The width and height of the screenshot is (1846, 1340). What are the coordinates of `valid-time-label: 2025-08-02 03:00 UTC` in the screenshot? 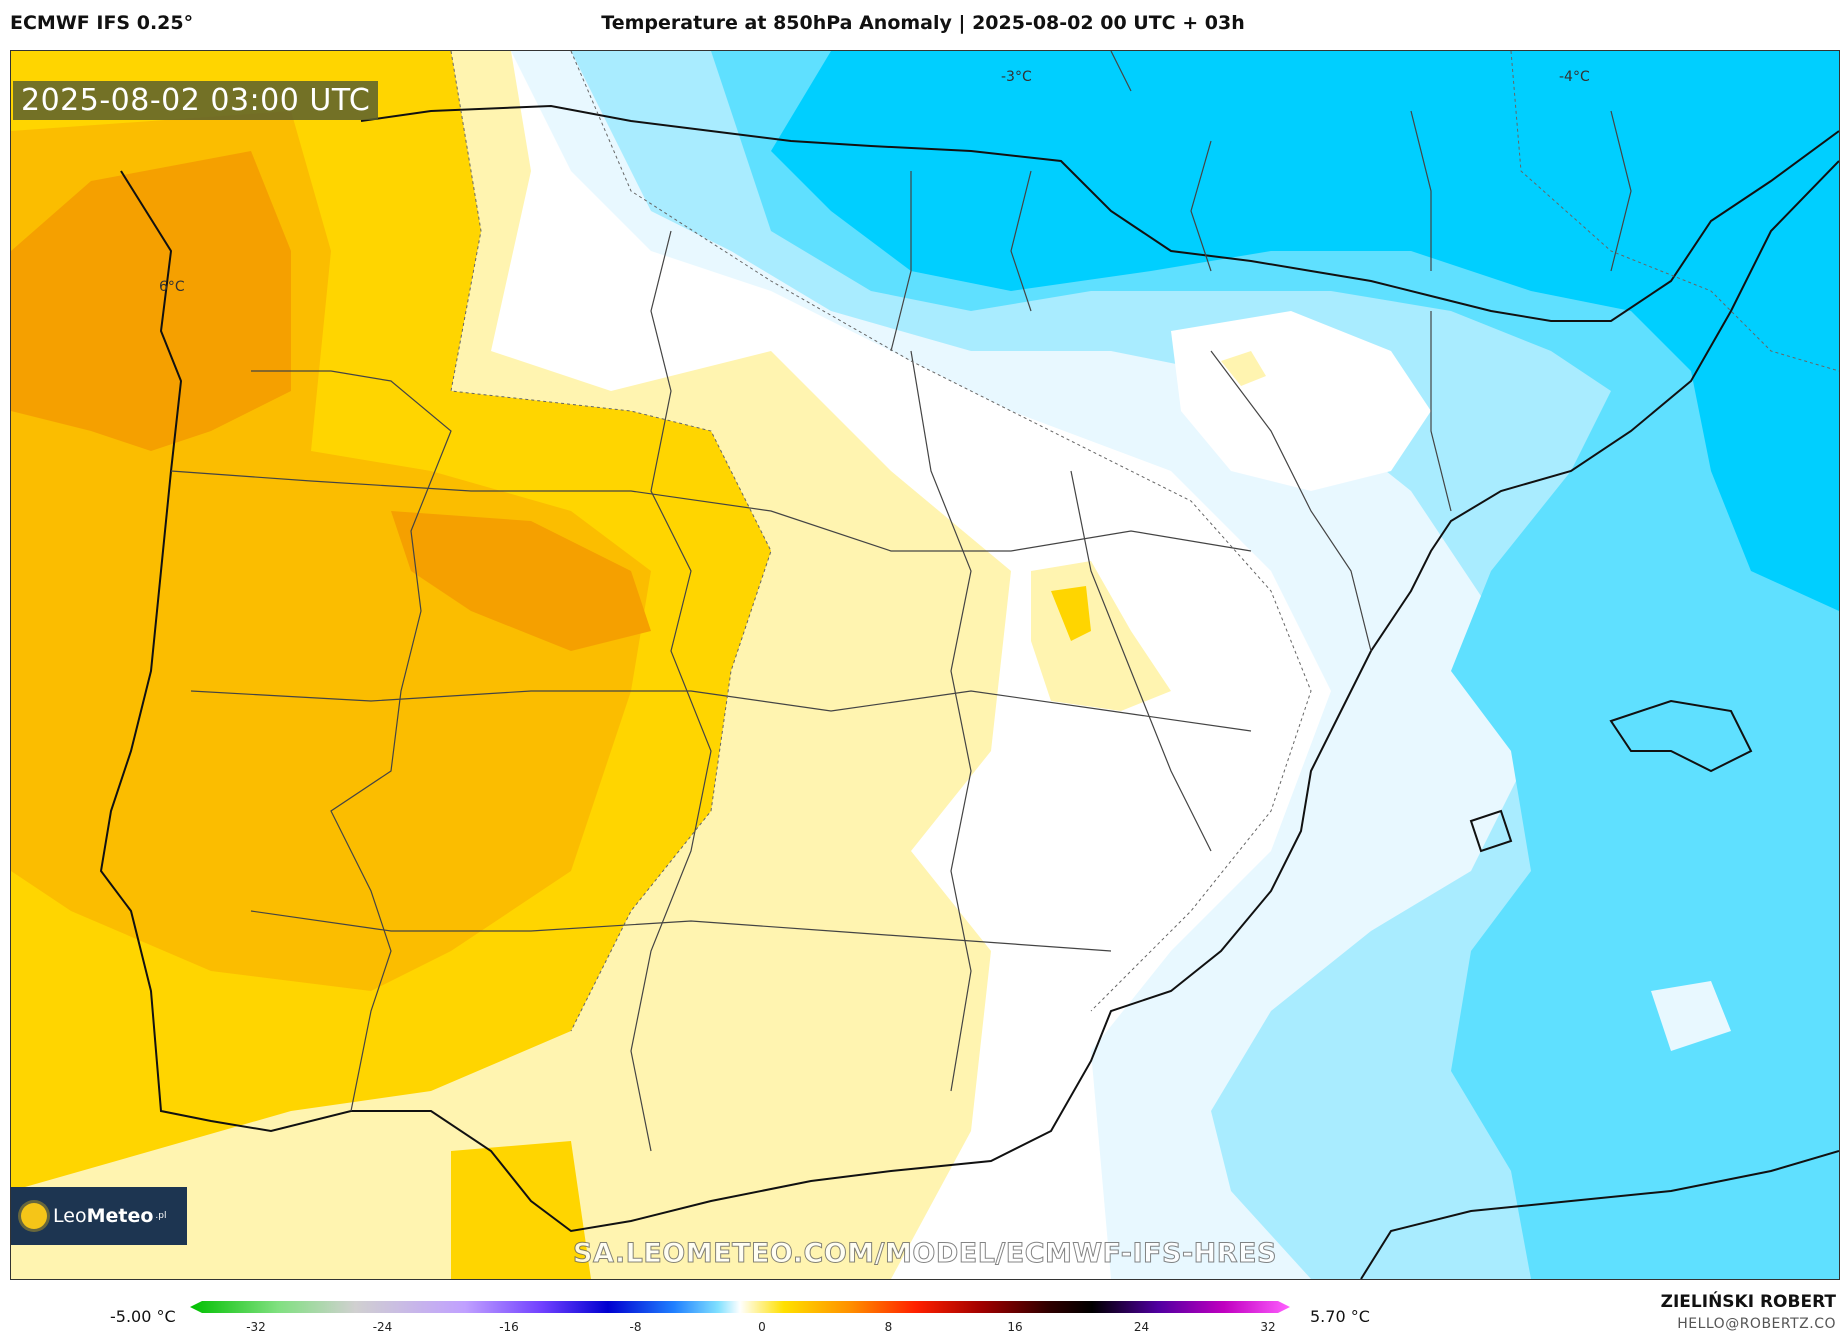 It's located at (196, 100).